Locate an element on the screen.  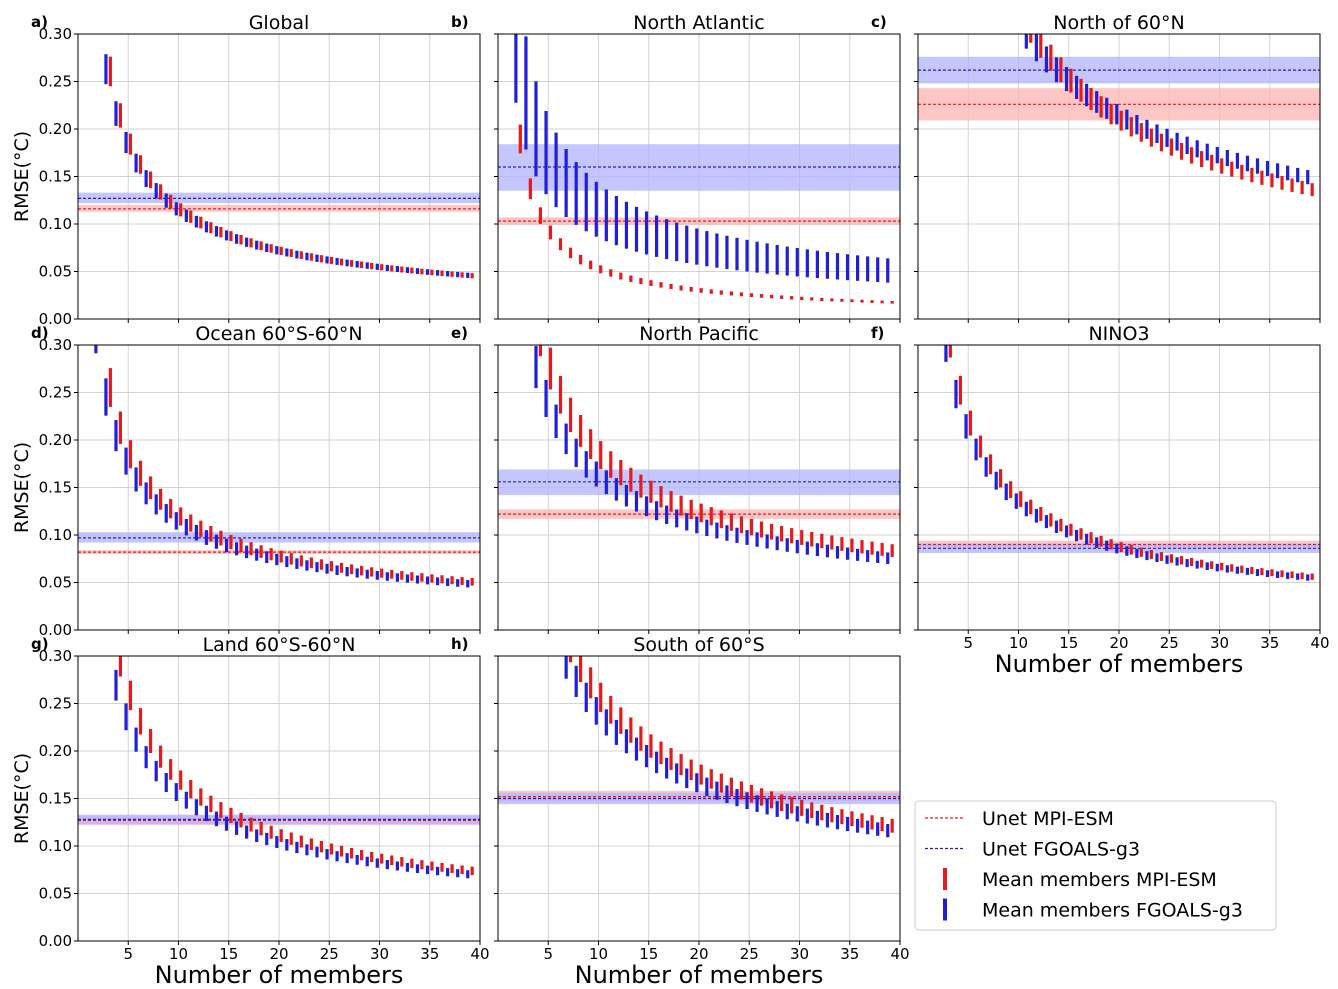
panel-letter: h) is located at coordinates (460, 644).